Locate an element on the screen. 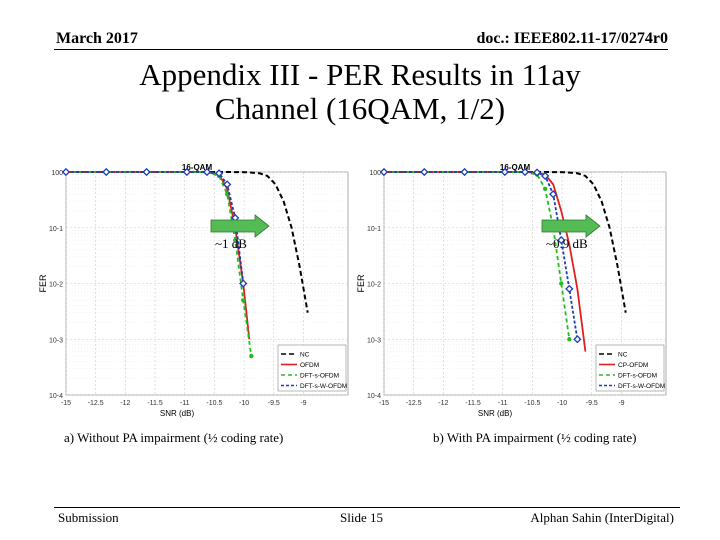  legend-entry: OFDM is located at coordinates (309, 365).